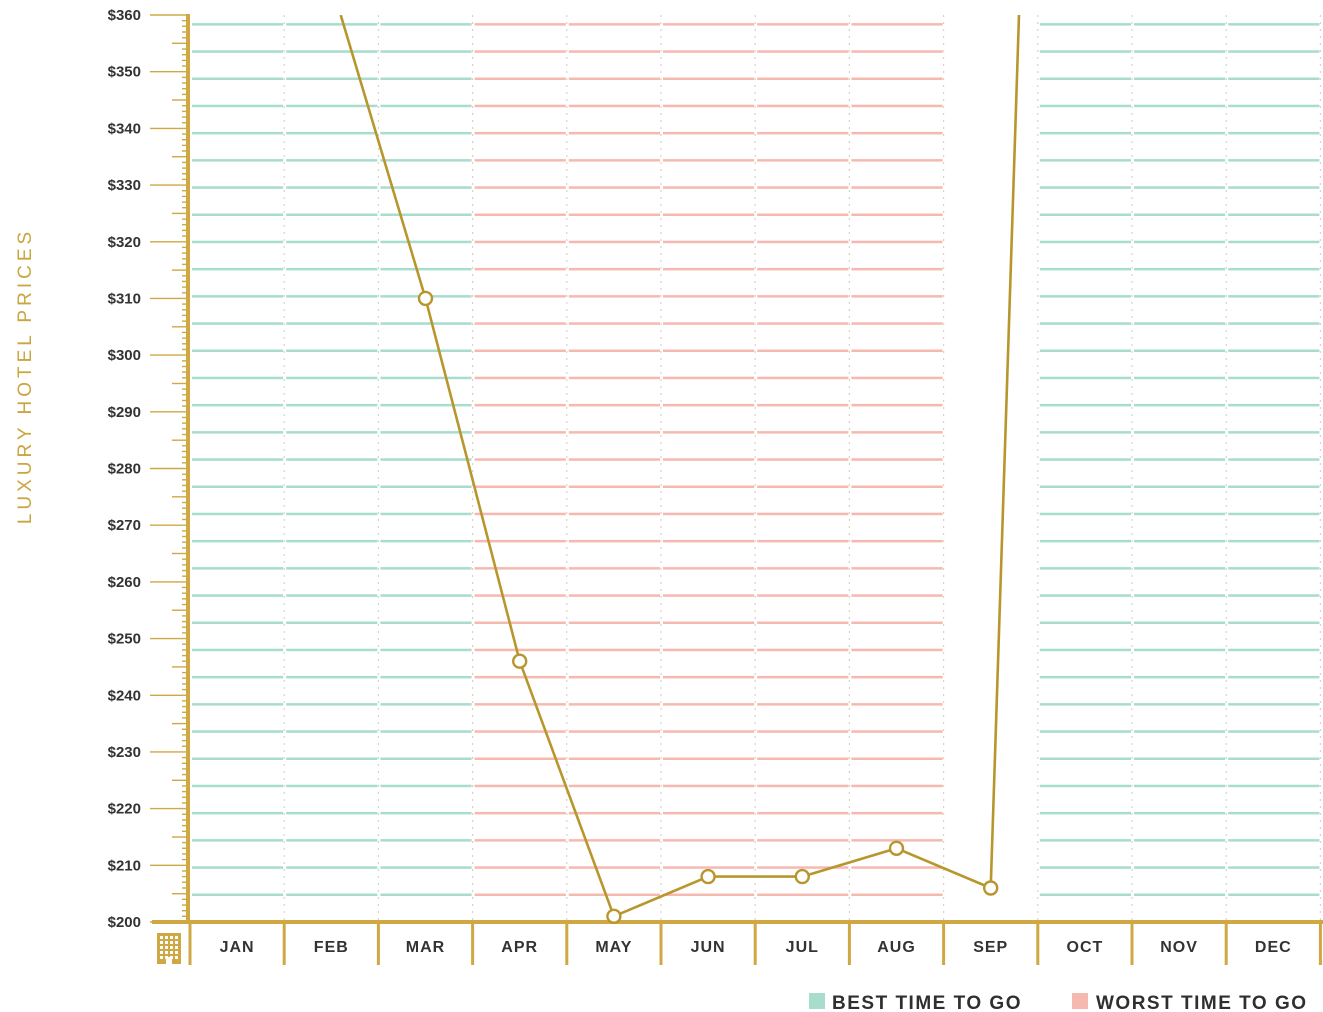 This screenshot has height=1012, width=1323. What do you see at coordinates (124, 582) in the screenshot?
I see `y-tick-label: $260` at bounding box center [124, 582].